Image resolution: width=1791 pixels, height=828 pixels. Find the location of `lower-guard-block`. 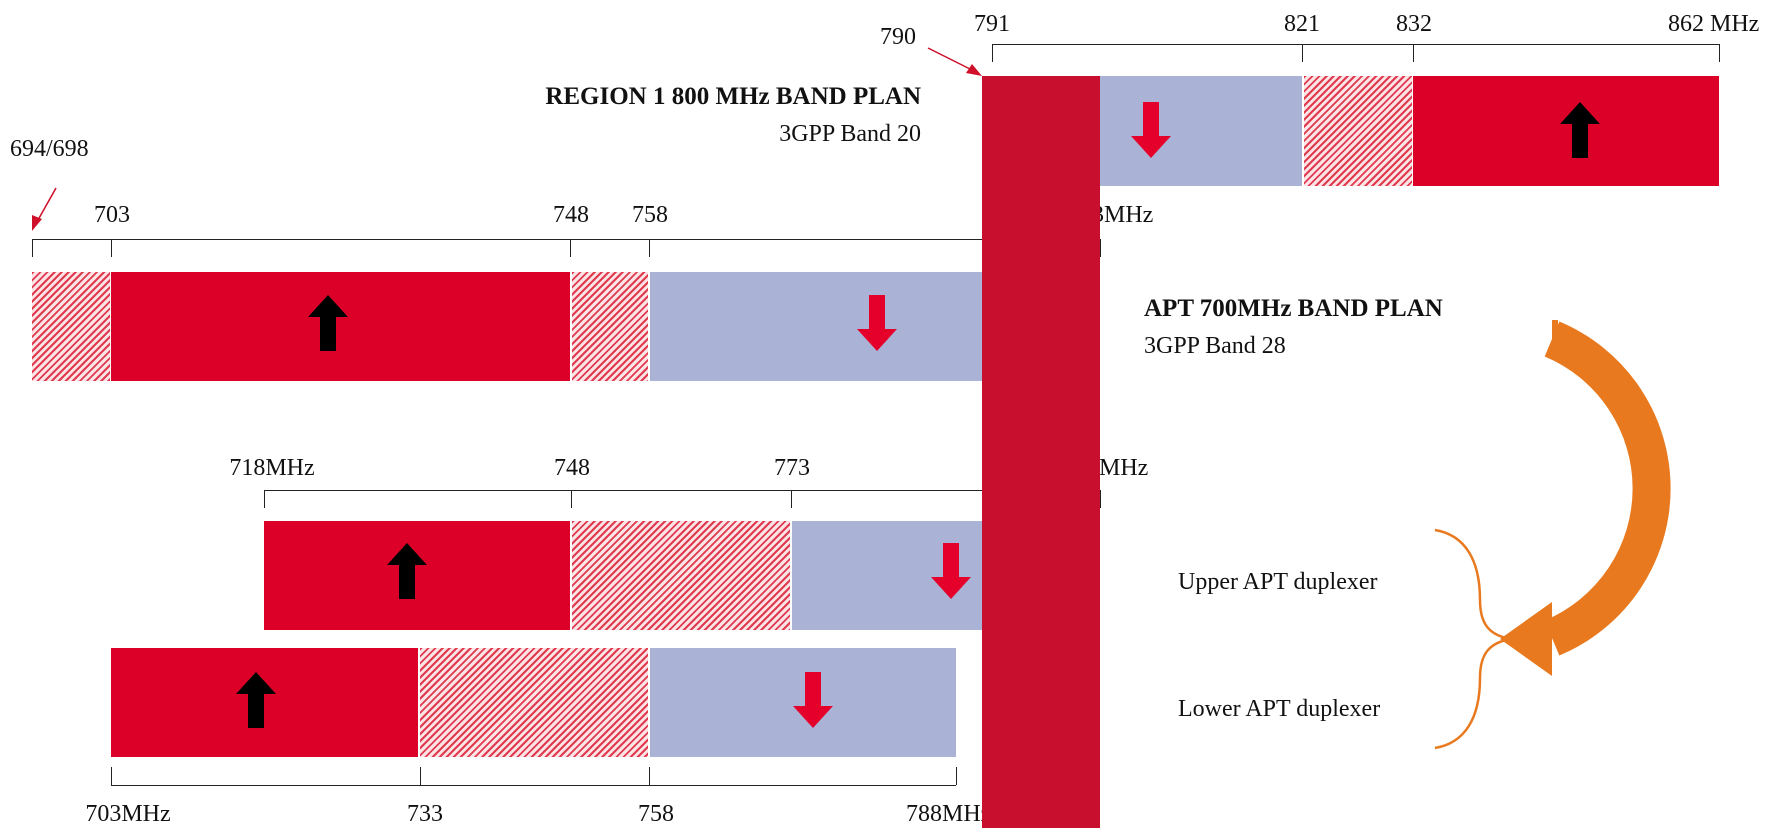

lower-guard-block is located at coordinates (534, 702).